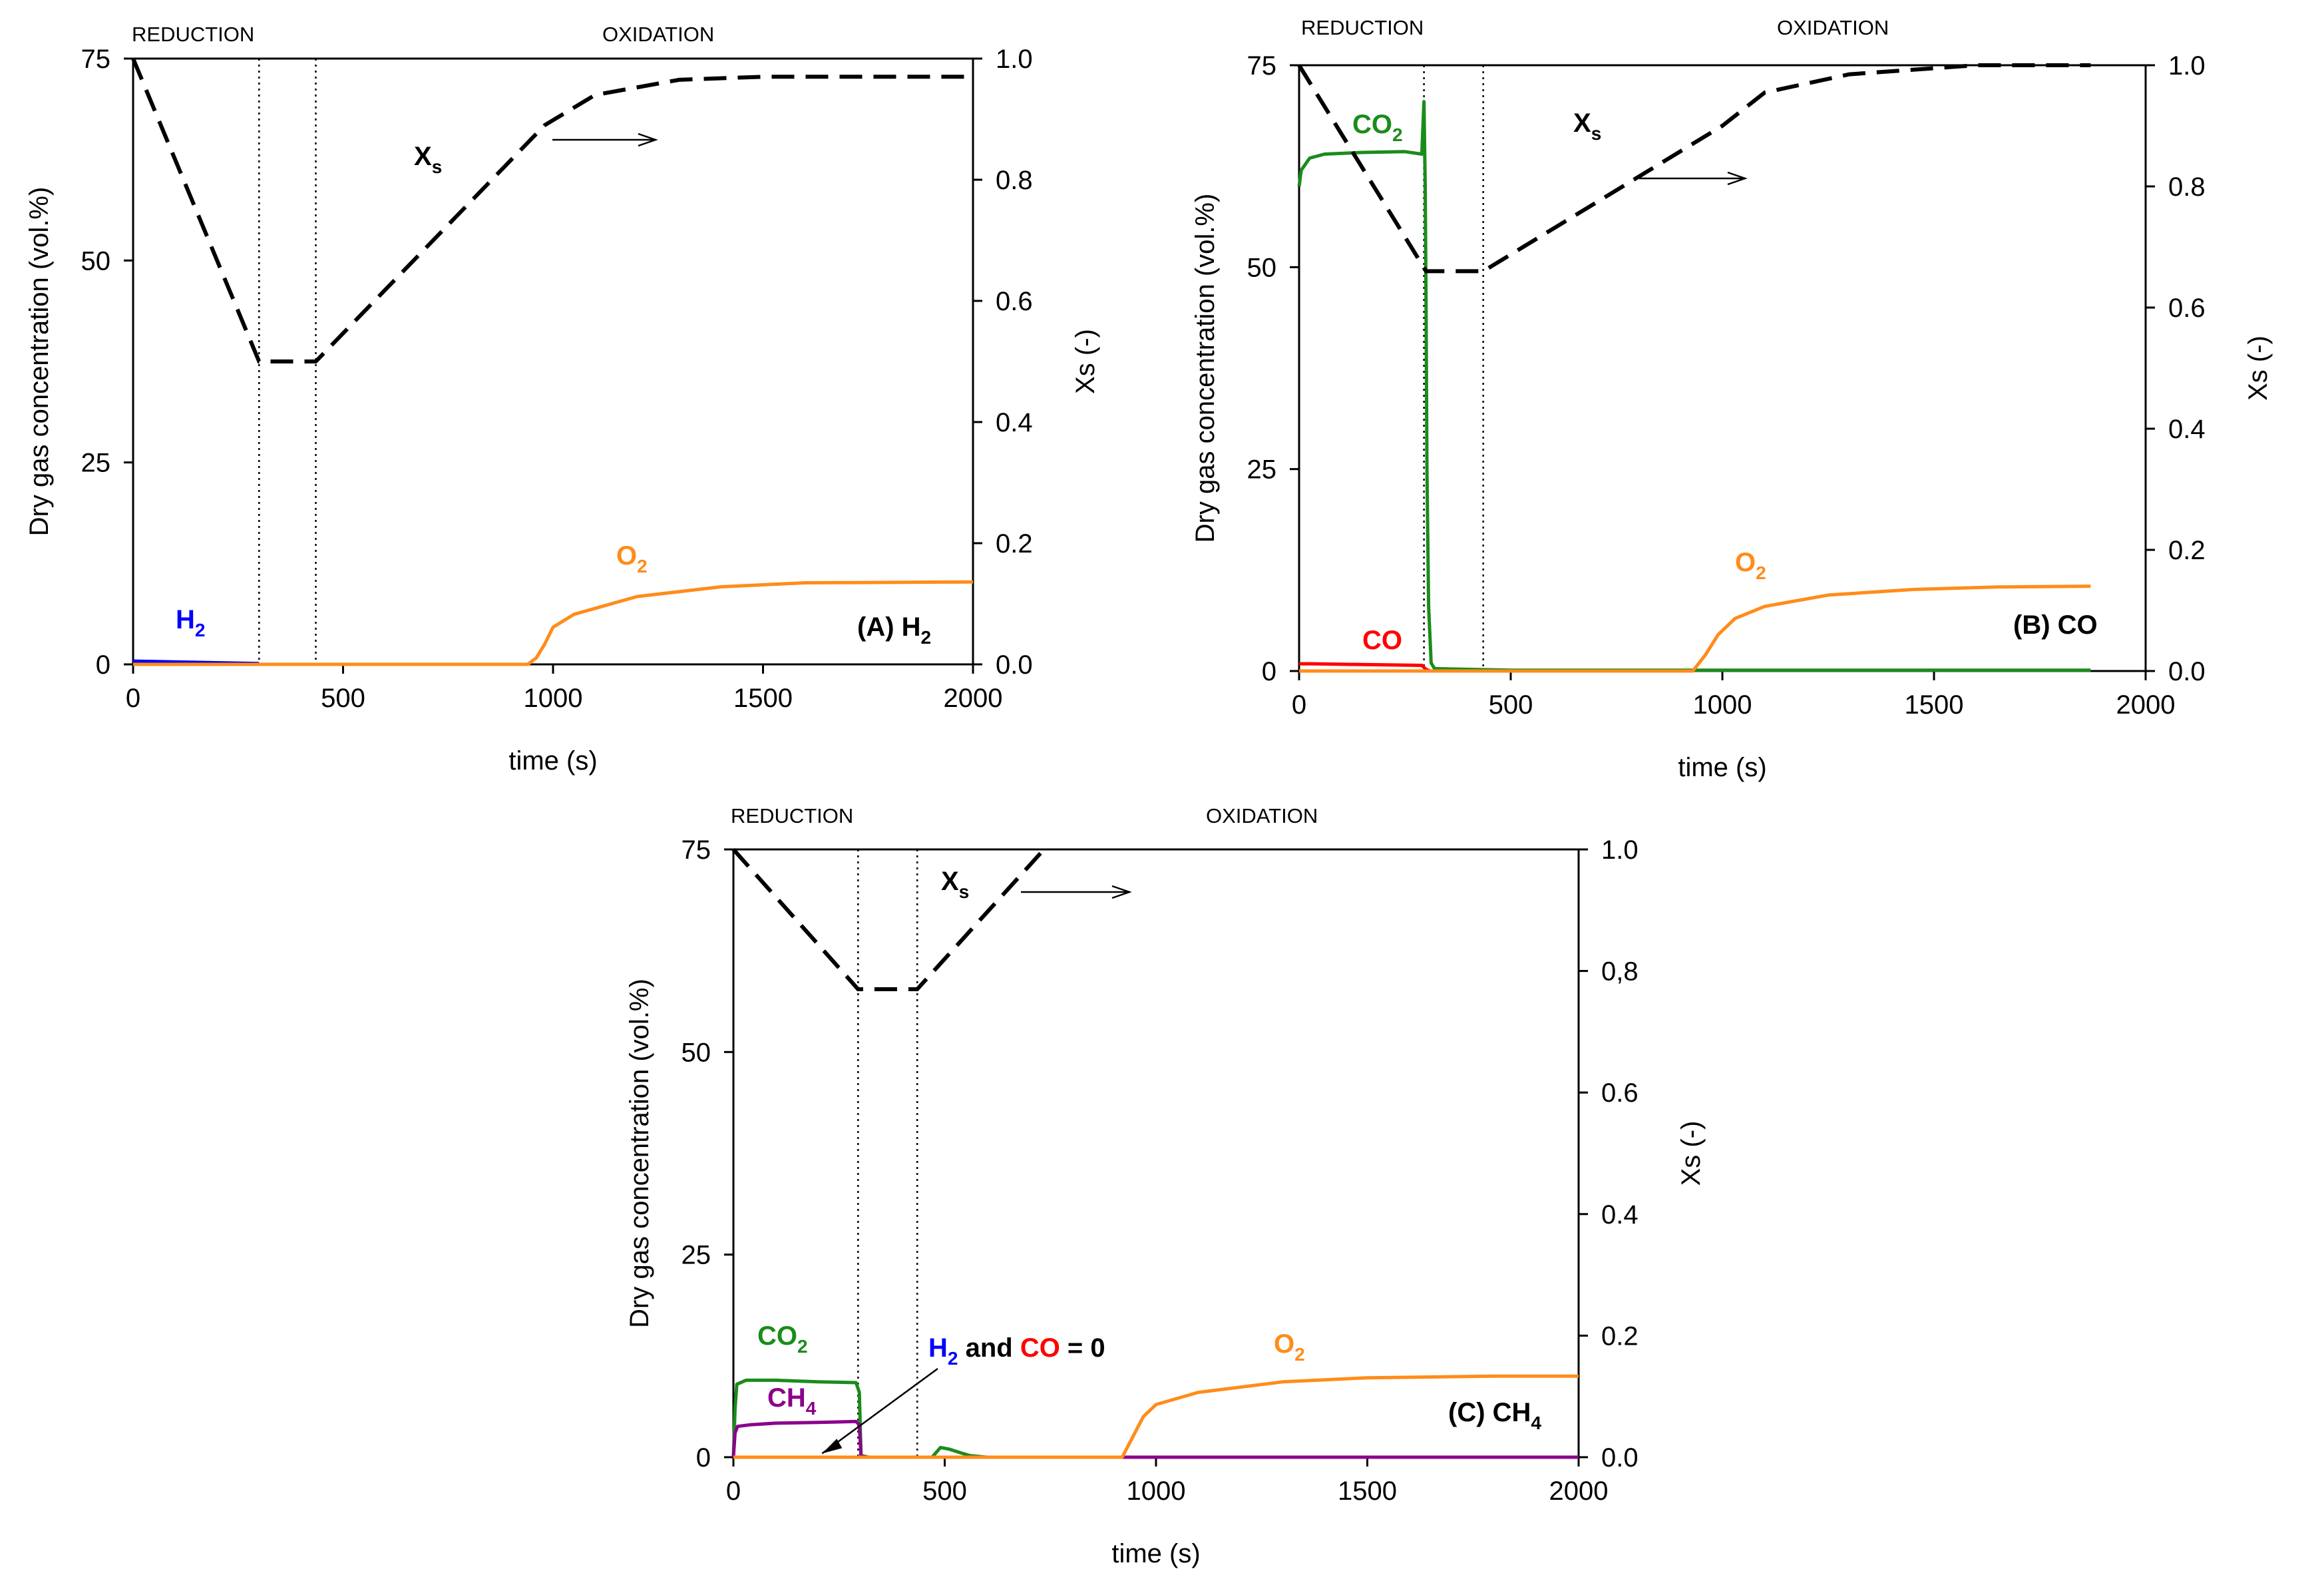 The height and width of the screenshot is (1591, 2324). I want to click on panel-label-main: (A) H, so click(889, 627).